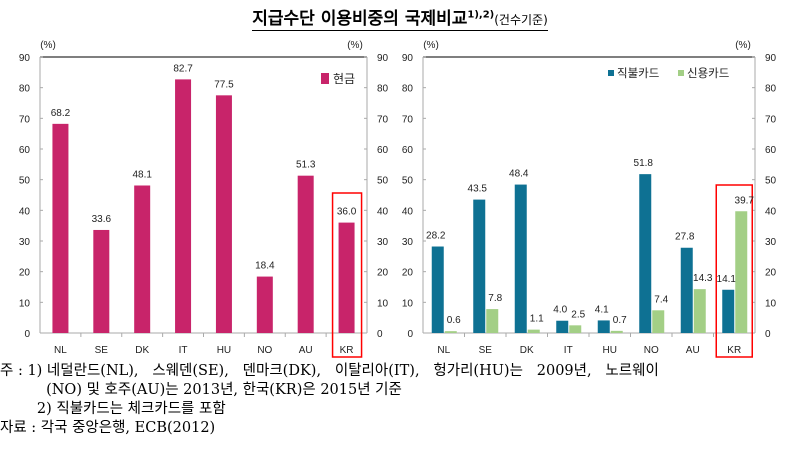  Describe the element at coordinates (183, 68) in the screenshot. I see `data-label-IT: 82.7` at that location.